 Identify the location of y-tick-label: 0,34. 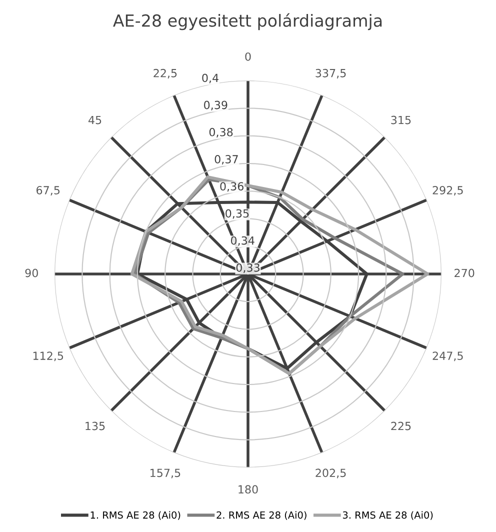
(242, 241).